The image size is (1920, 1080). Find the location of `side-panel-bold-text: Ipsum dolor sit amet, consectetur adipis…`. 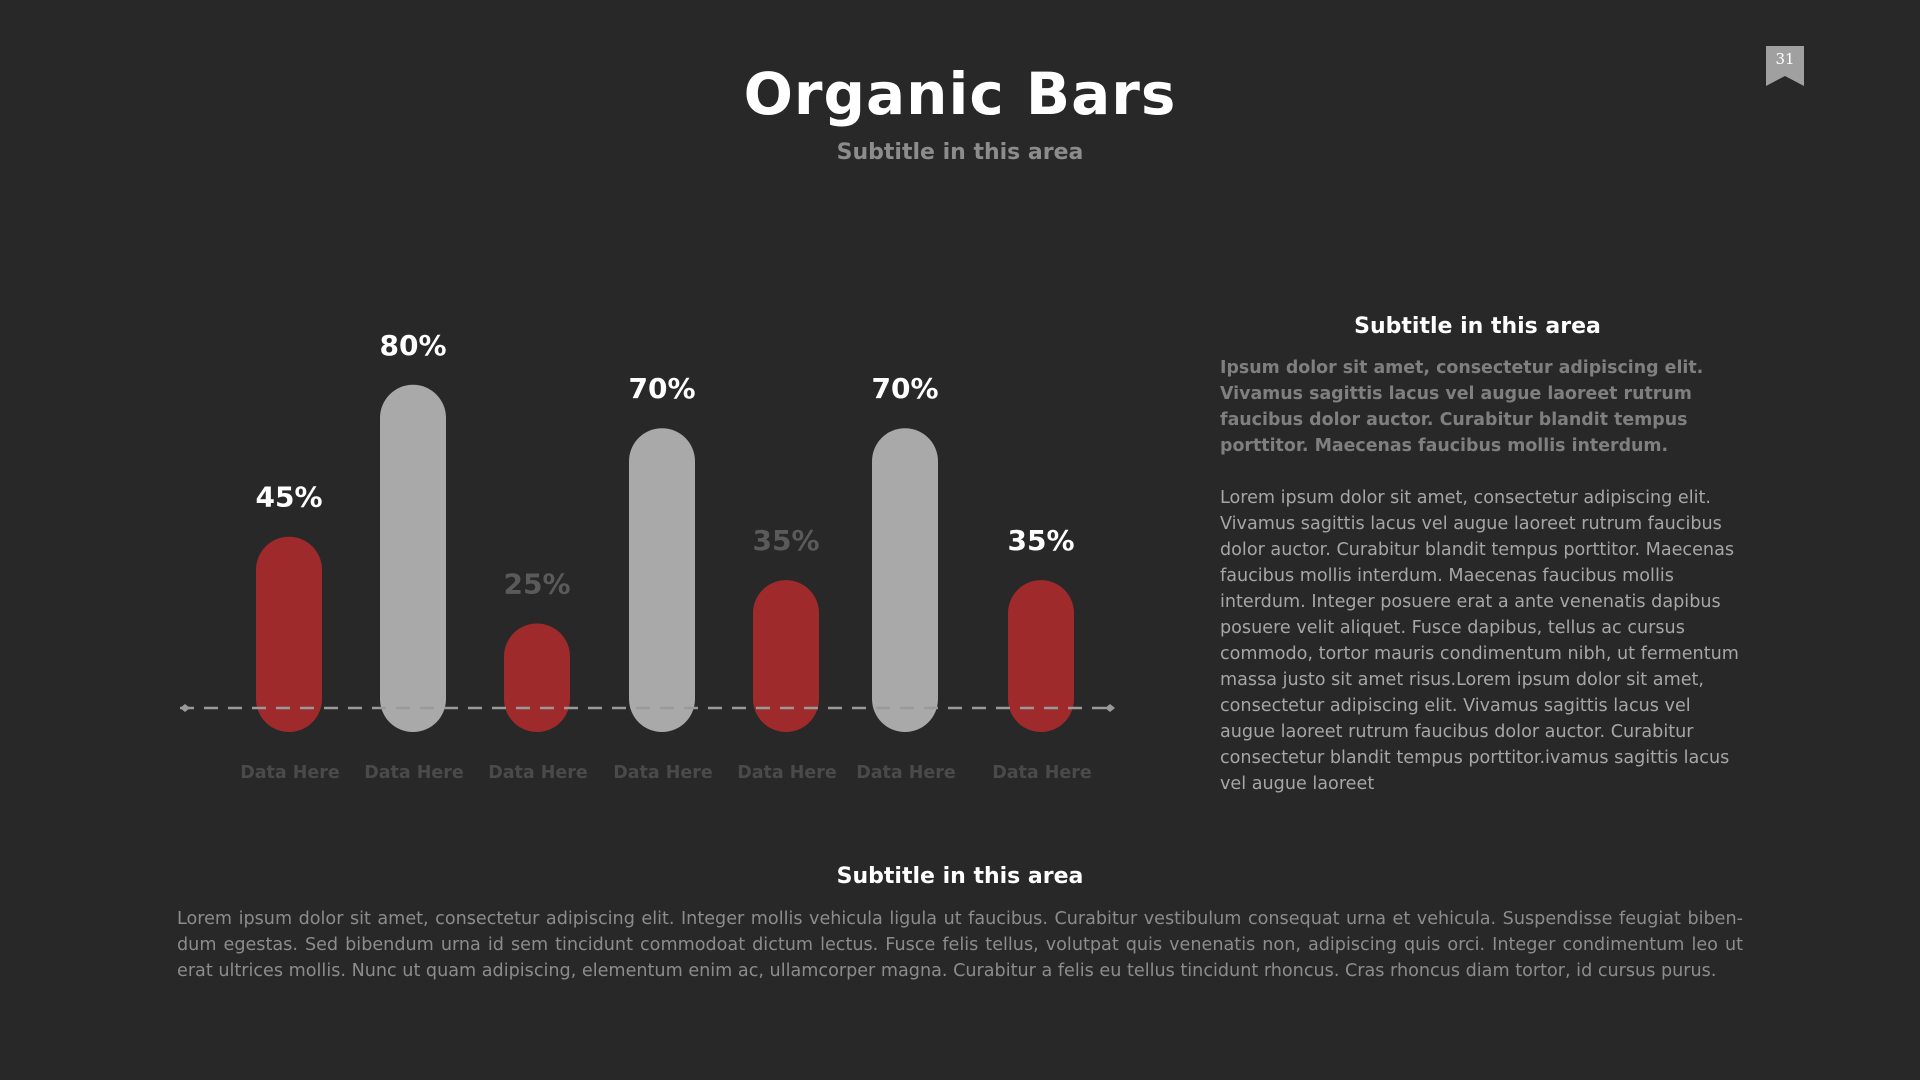

side-panel-bold-text: Ipsum dolor sit amet, consectetur adipis… is located at coordinates (1462, 407).